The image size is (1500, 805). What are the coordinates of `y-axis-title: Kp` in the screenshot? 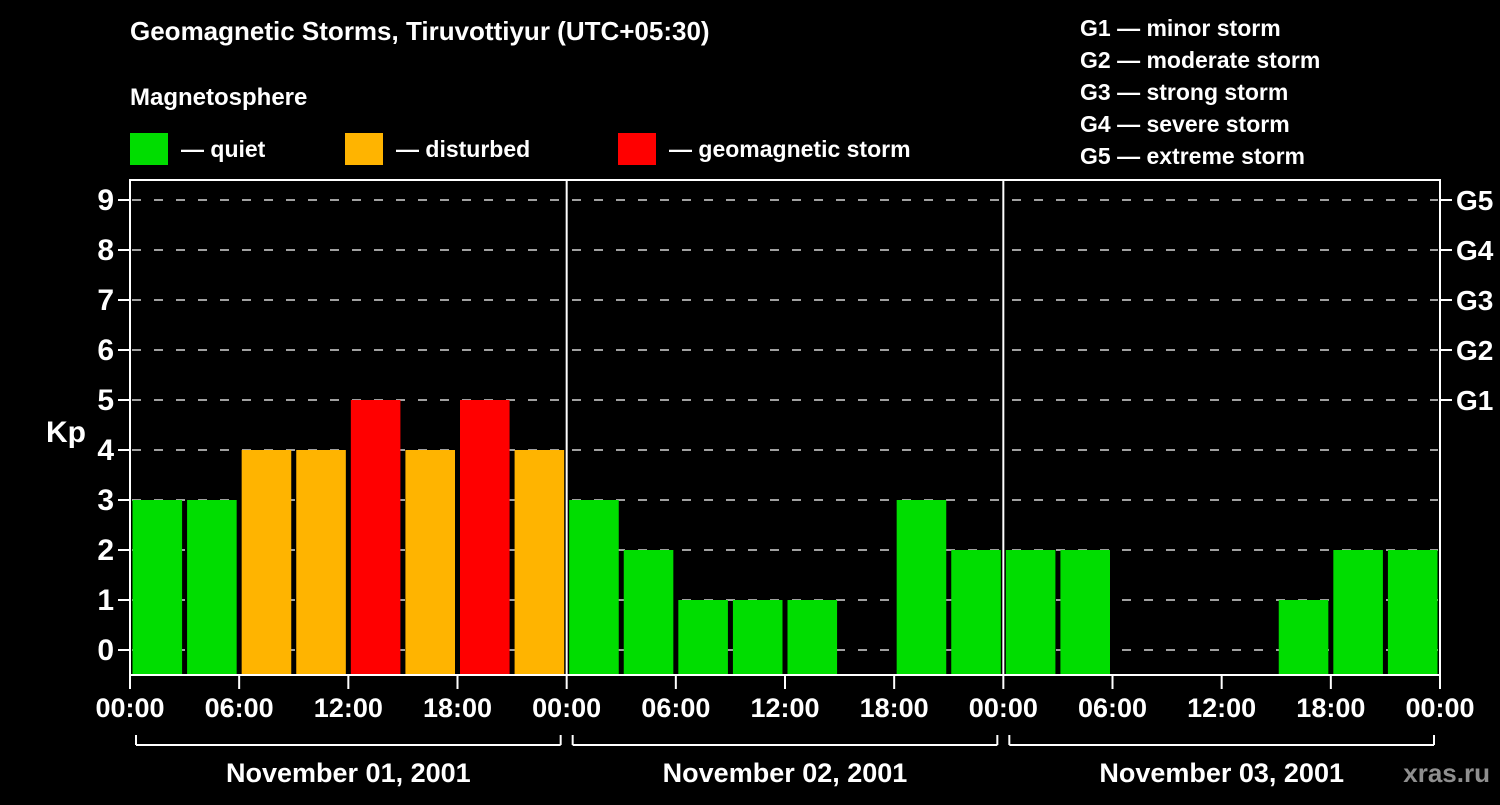 It's located at (66, 432).